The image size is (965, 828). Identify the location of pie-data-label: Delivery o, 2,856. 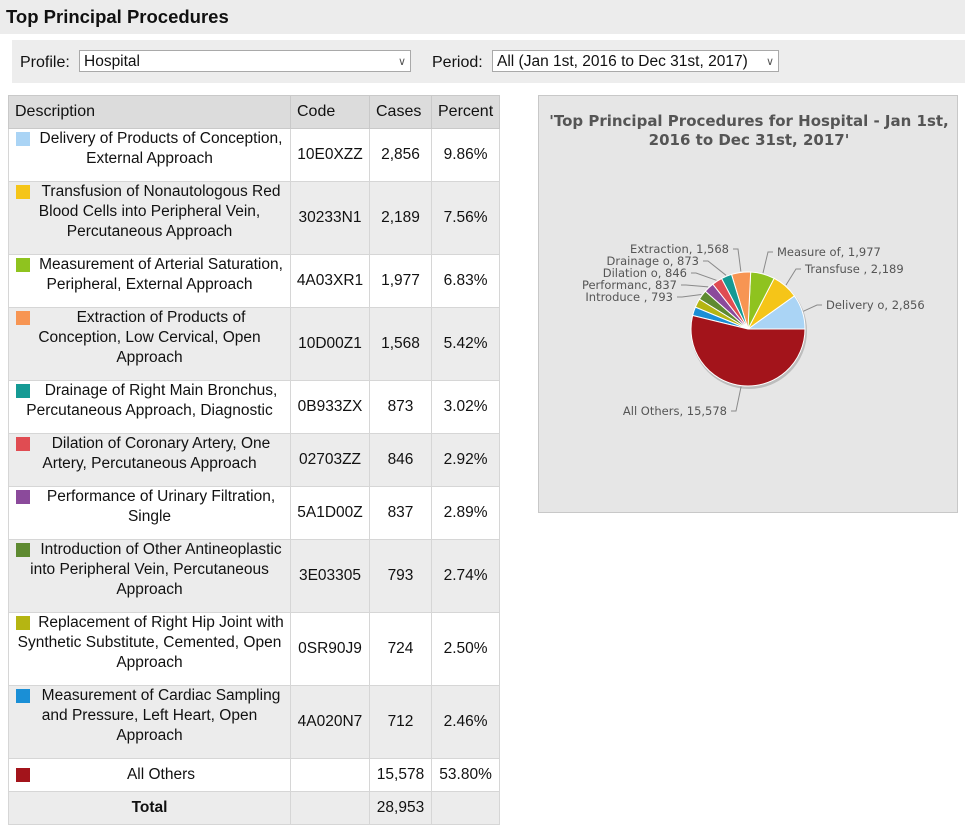
(875, 305).